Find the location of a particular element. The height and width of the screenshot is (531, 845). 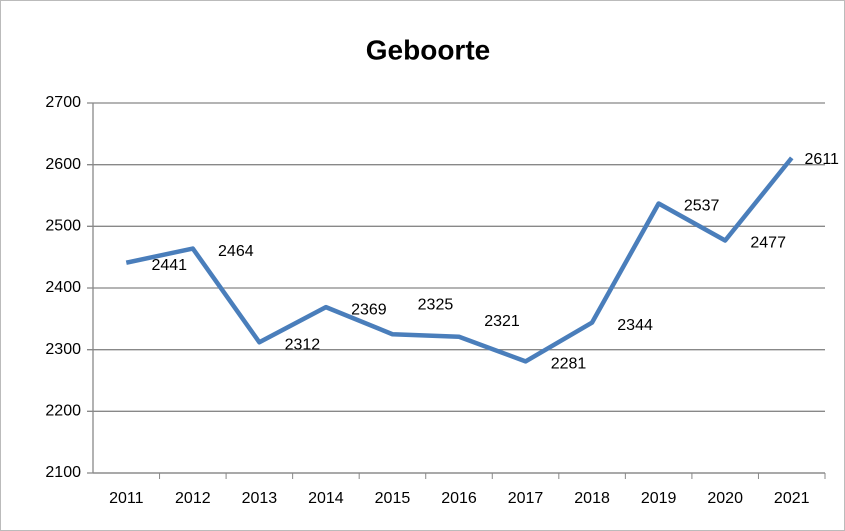

data-label: 2321 is located at coordinates (502, 321).